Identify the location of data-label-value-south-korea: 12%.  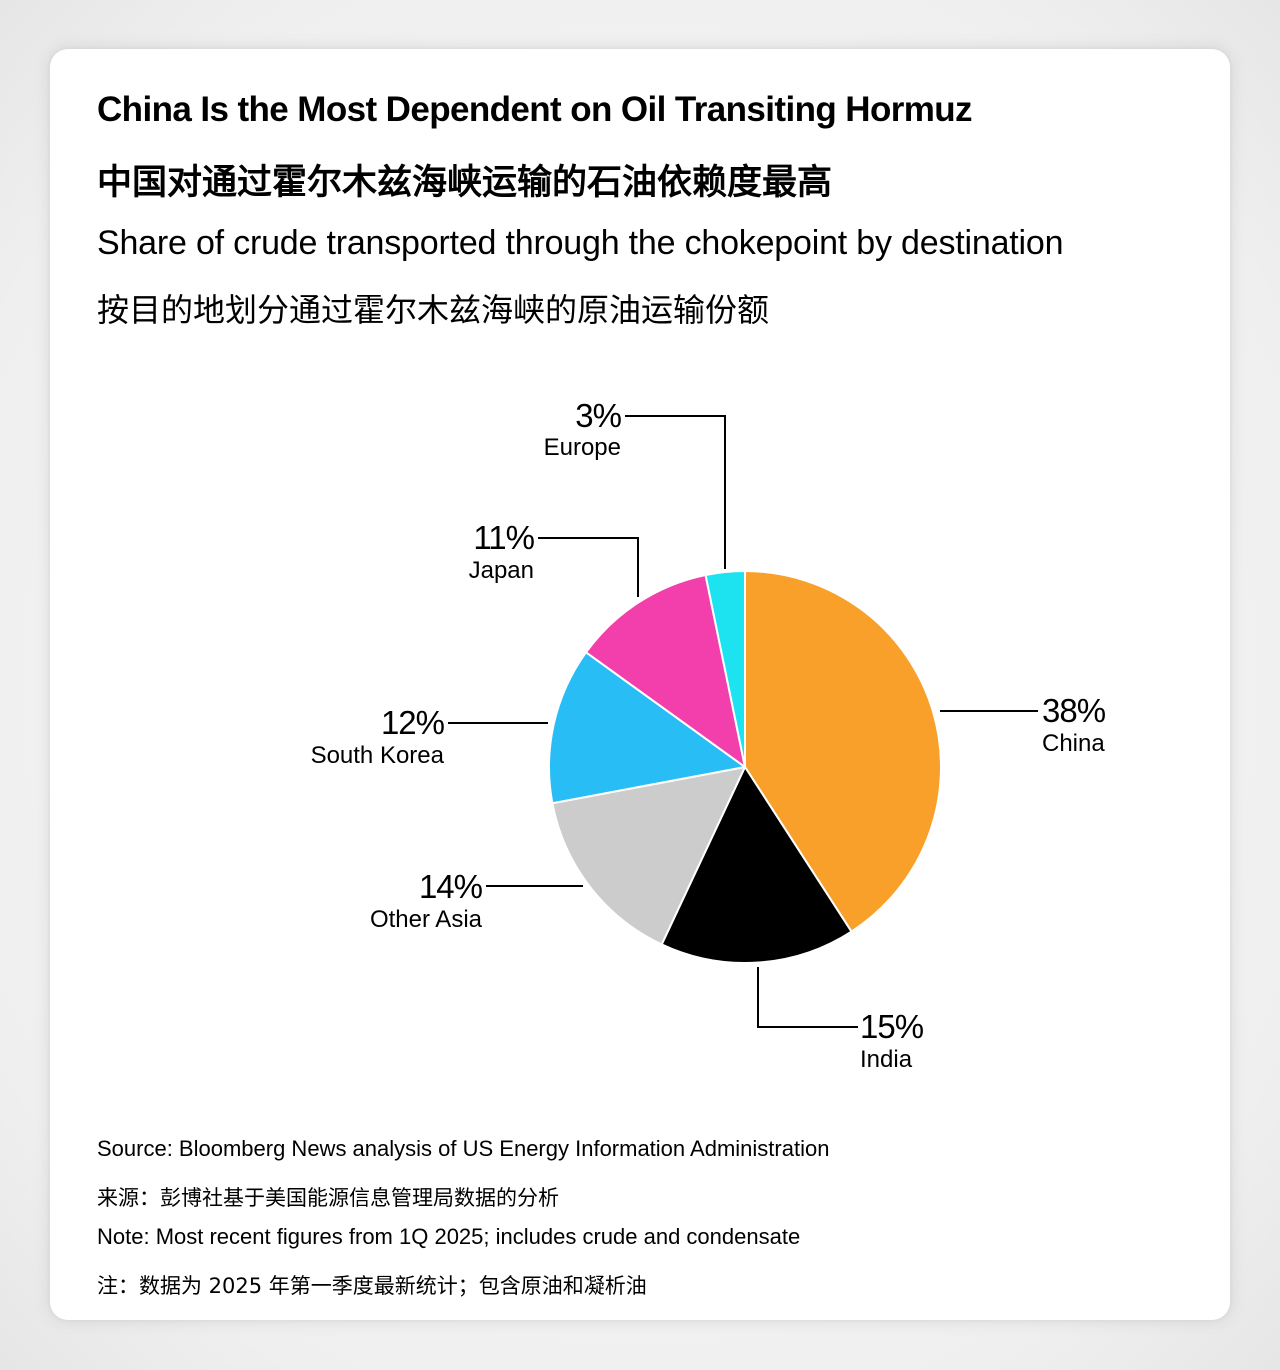
(413, 722).